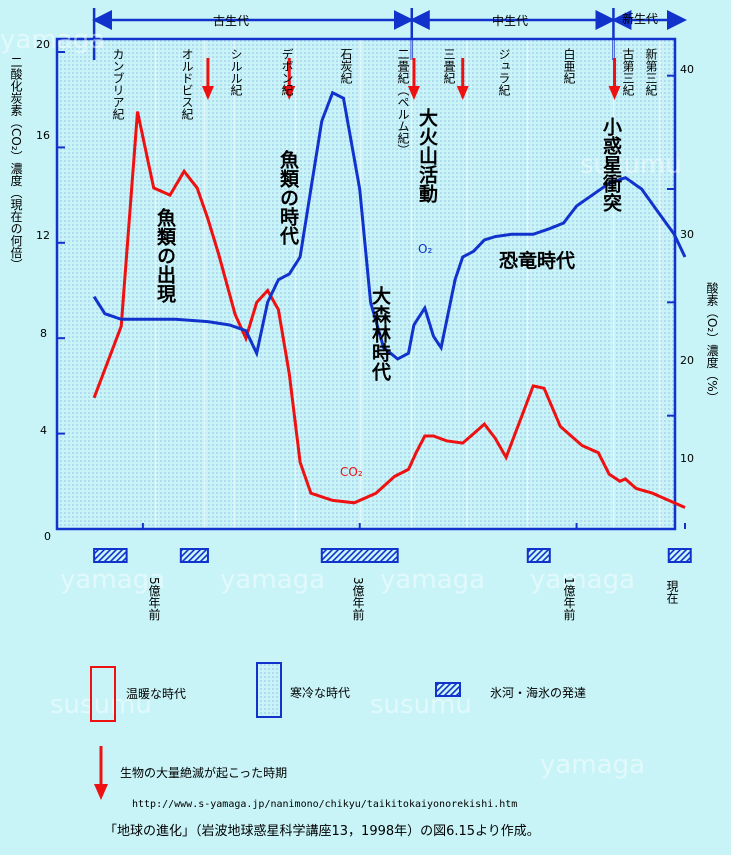 The image size is (731, 855). What do you see at coordinates (687, 69) in the screenshot?
I see `right-tick-label: 40` at bounding box center [687, 69].